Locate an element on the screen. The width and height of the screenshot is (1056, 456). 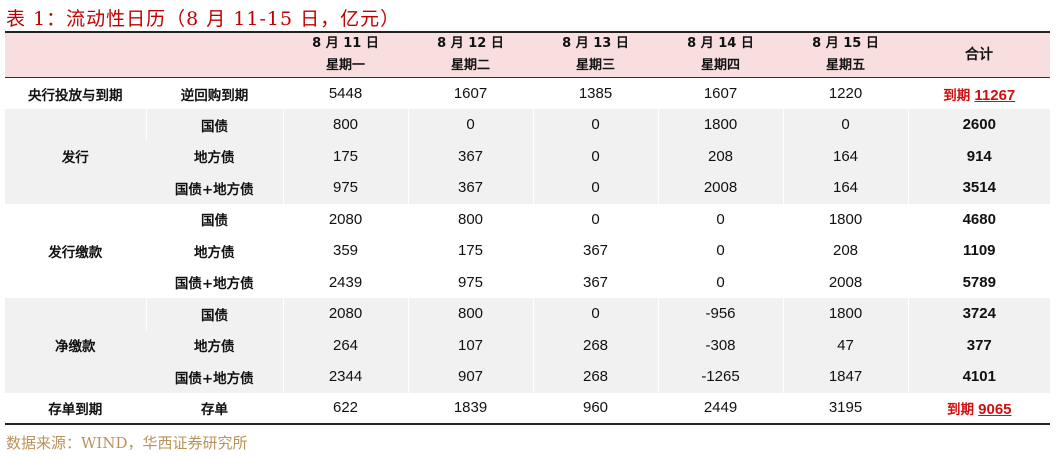
table-row: 发行缴款 国债 2080 800 0 0 1800 4680 is located at coordinates (527, 232).